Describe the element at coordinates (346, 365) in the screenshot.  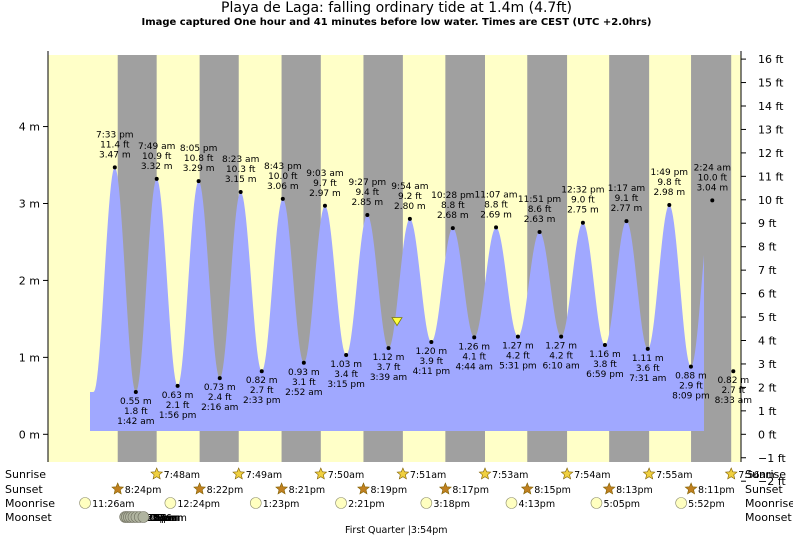
I see `tide-label: 1.03 m` at that location.